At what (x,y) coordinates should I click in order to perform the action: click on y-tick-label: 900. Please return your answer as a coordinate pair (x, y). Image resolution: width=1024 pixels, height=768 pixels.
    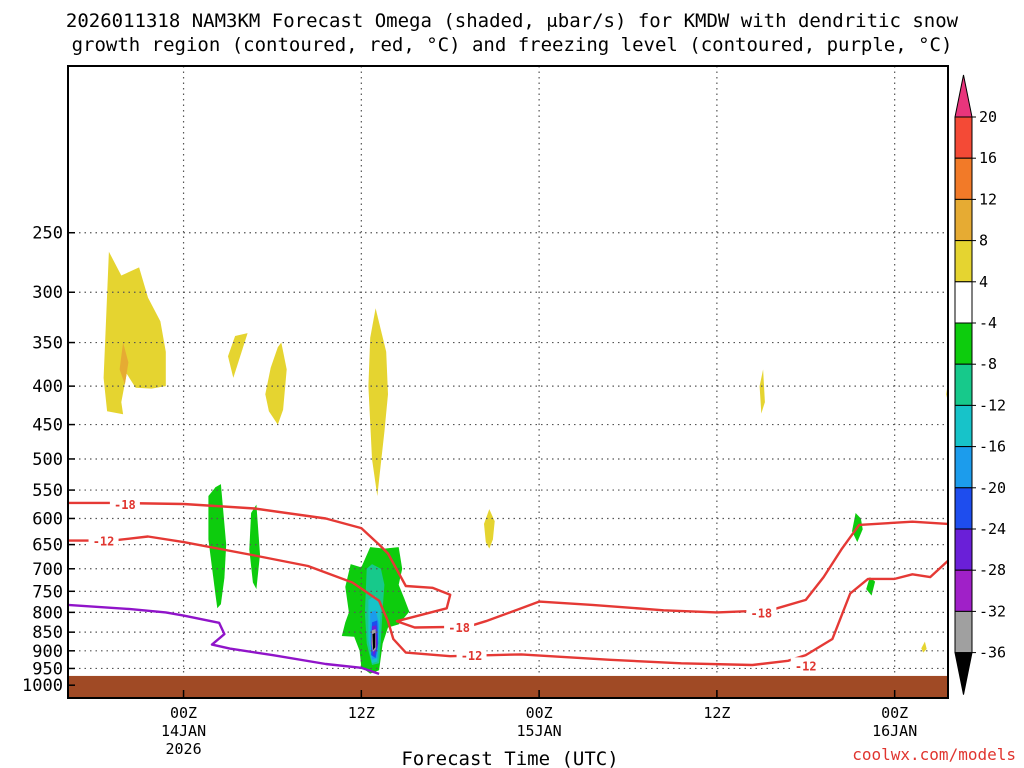
    Looking at the image, I should click on (47, 652).